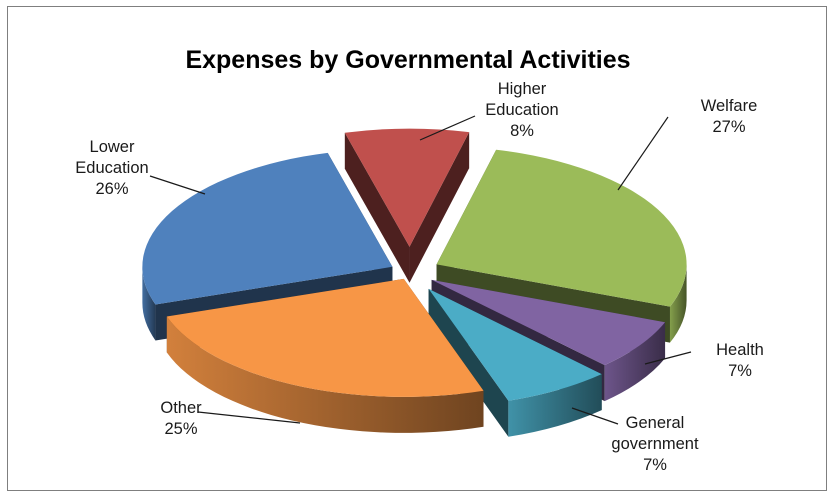 The image size is (835, 497). I want to click on slice-label: Lower Education 26%, so click(111, 168).